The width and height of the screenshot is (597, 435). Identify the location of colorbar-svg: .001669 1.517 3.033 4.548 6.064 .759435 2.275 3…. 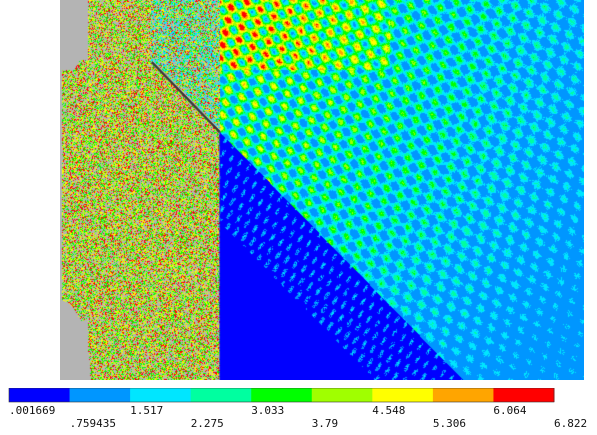
(297, 409).